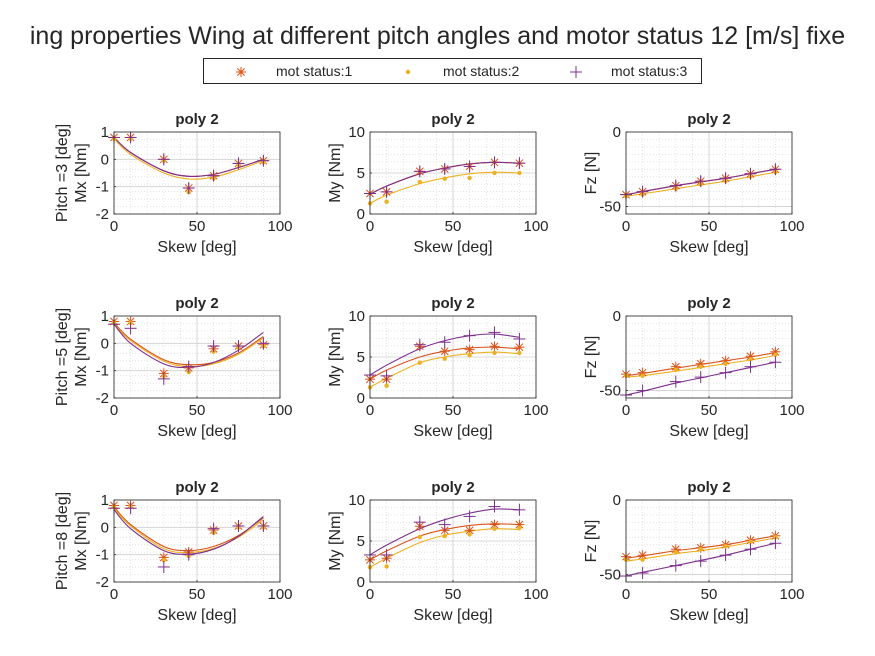 The width and height of the screenshot is (875, 656). What do you see at coordinates (361, 541) in the screenshot?
I see `y-tick-label: 5` at bounding box center [361, 541].